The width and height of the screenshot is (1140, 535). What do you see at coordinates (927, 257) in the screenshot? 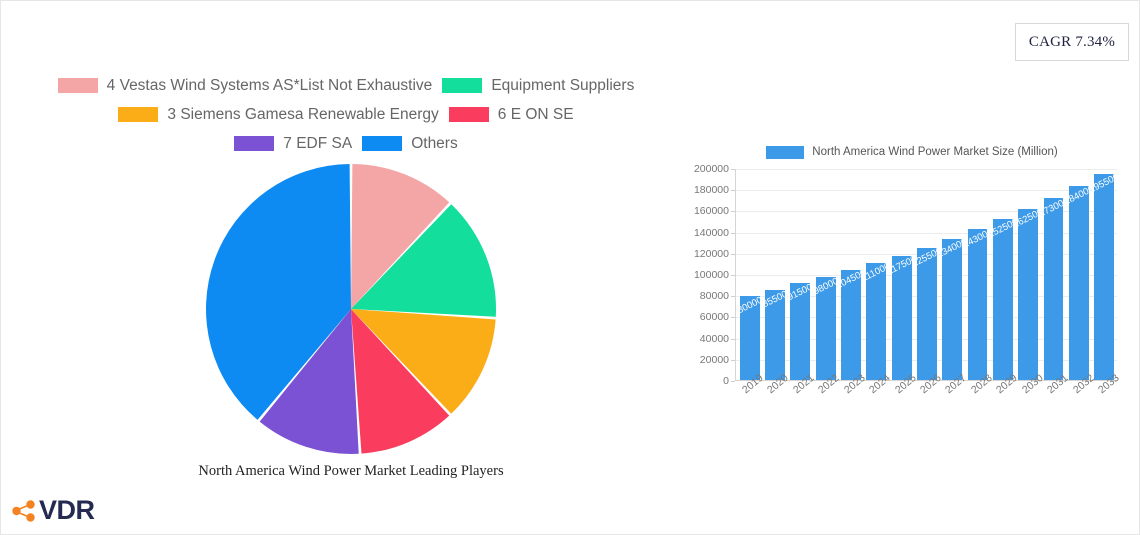
I see `bar-value-label: 125500` at bounding box center [927, 257].